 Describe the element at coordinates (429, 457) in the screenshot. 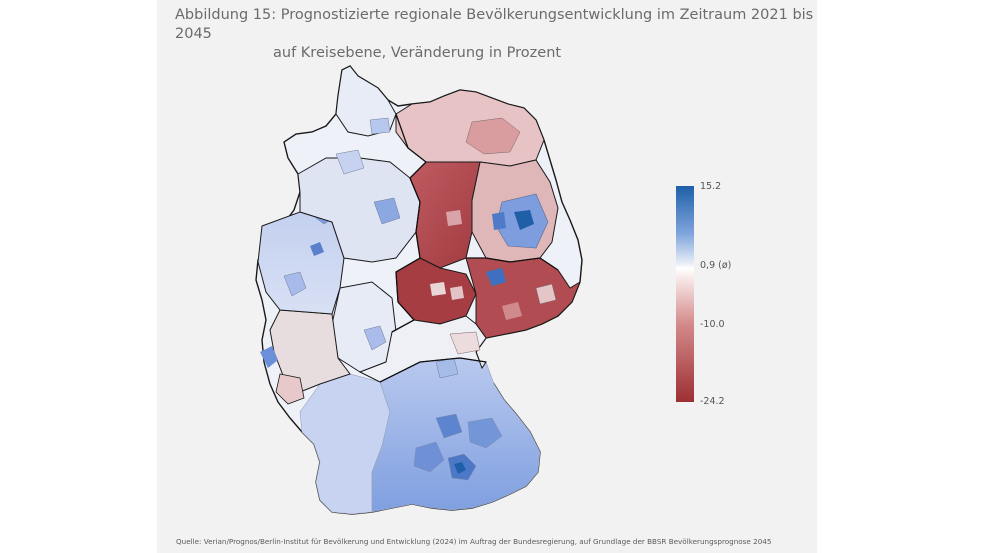

I see `region-augsburg-area` at that location.